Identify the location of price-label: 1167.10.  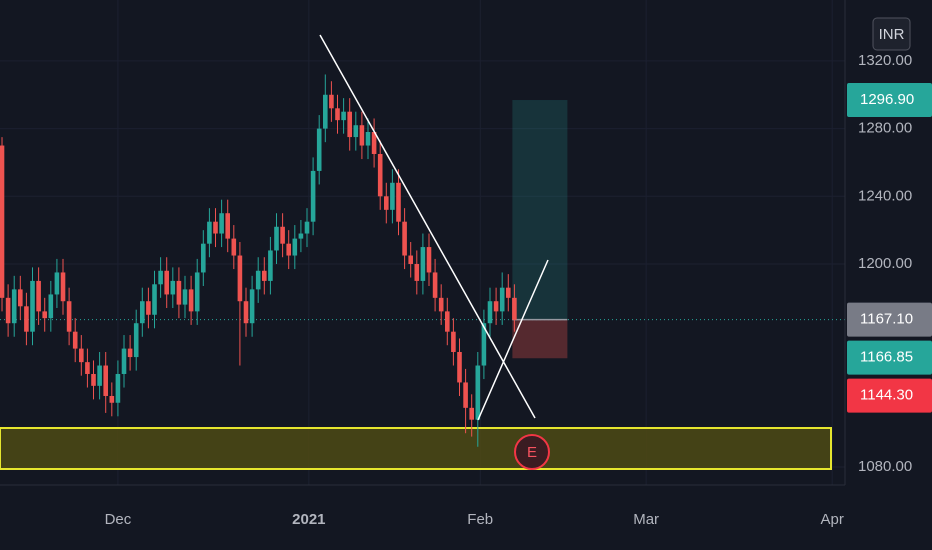
(886, 319).